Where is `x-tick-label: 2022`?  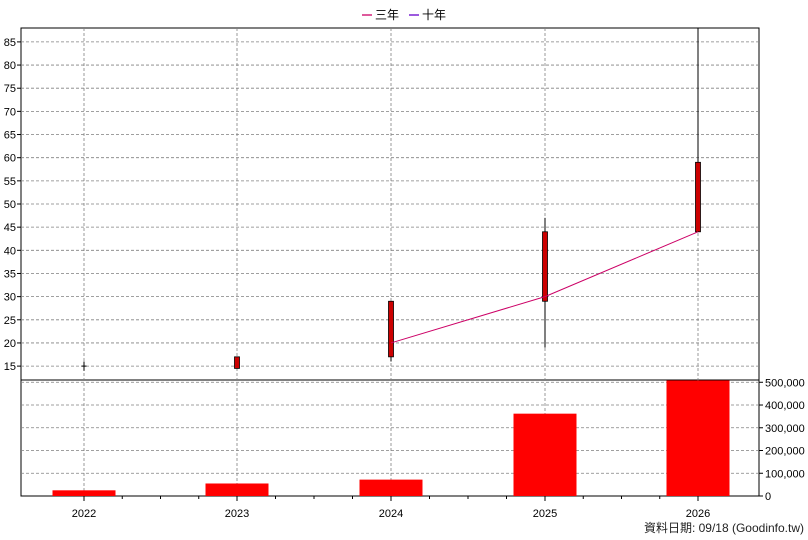
x-tick-label: 2022 is located at coordinates (84, 514).